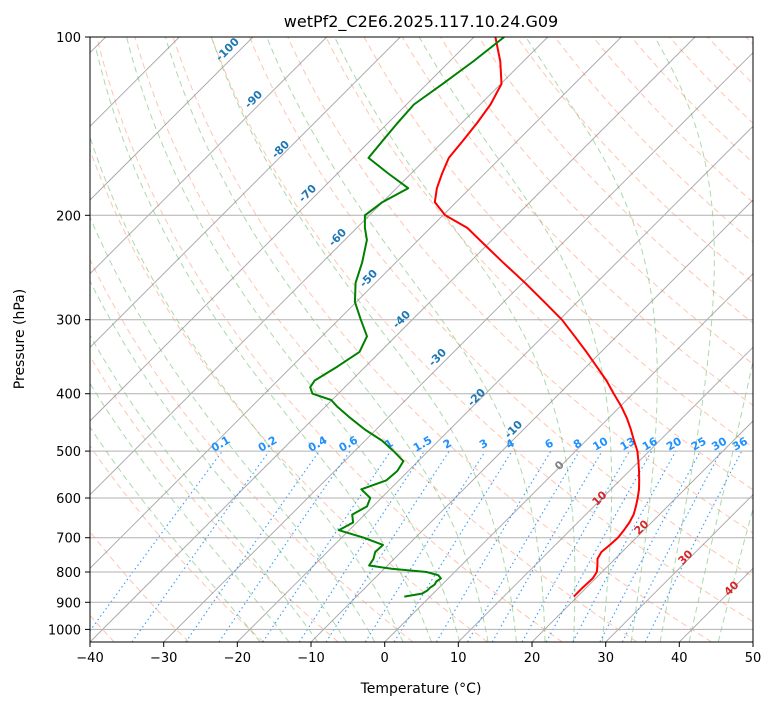 The image size is (775, 708). Describe the element at coordinates (163, 658) in the screenshot. I see `x-tick-label: −30` at that location.